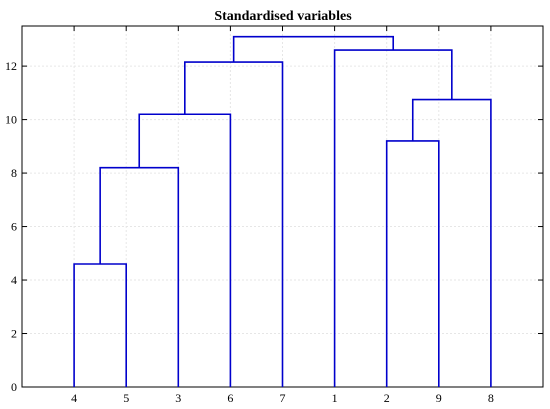 The image size is (550, 409). I want to click on y-tick-label: 8, so click(14, 173).